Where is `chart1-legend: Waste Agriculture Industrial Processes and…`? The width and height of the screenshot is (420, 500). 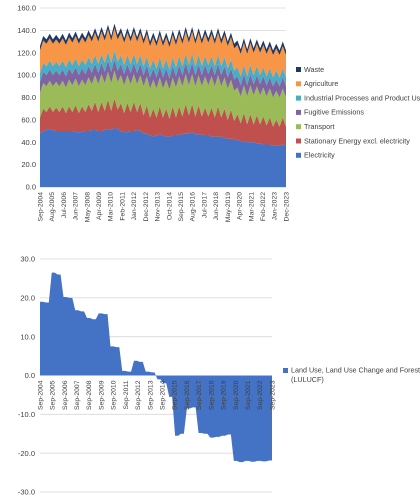
chart1-legend: Waste Agriculture Industrial Processes and… is located at coordinates (358, 112).